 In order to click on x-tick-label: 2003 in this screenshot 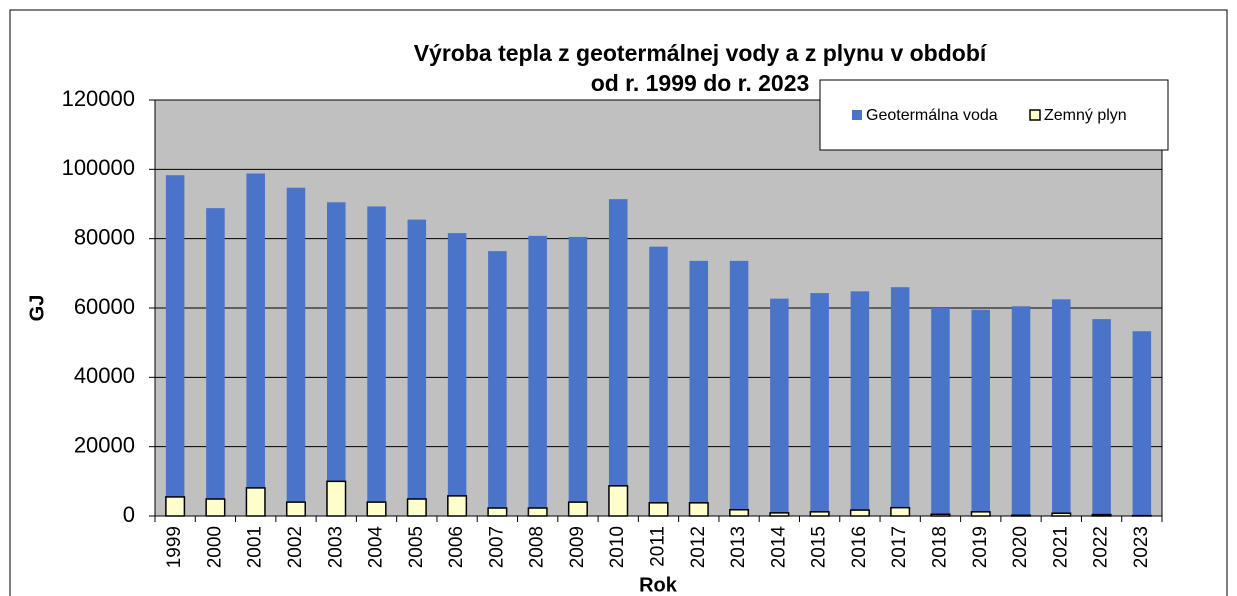, I will do `click(335, 547)`.